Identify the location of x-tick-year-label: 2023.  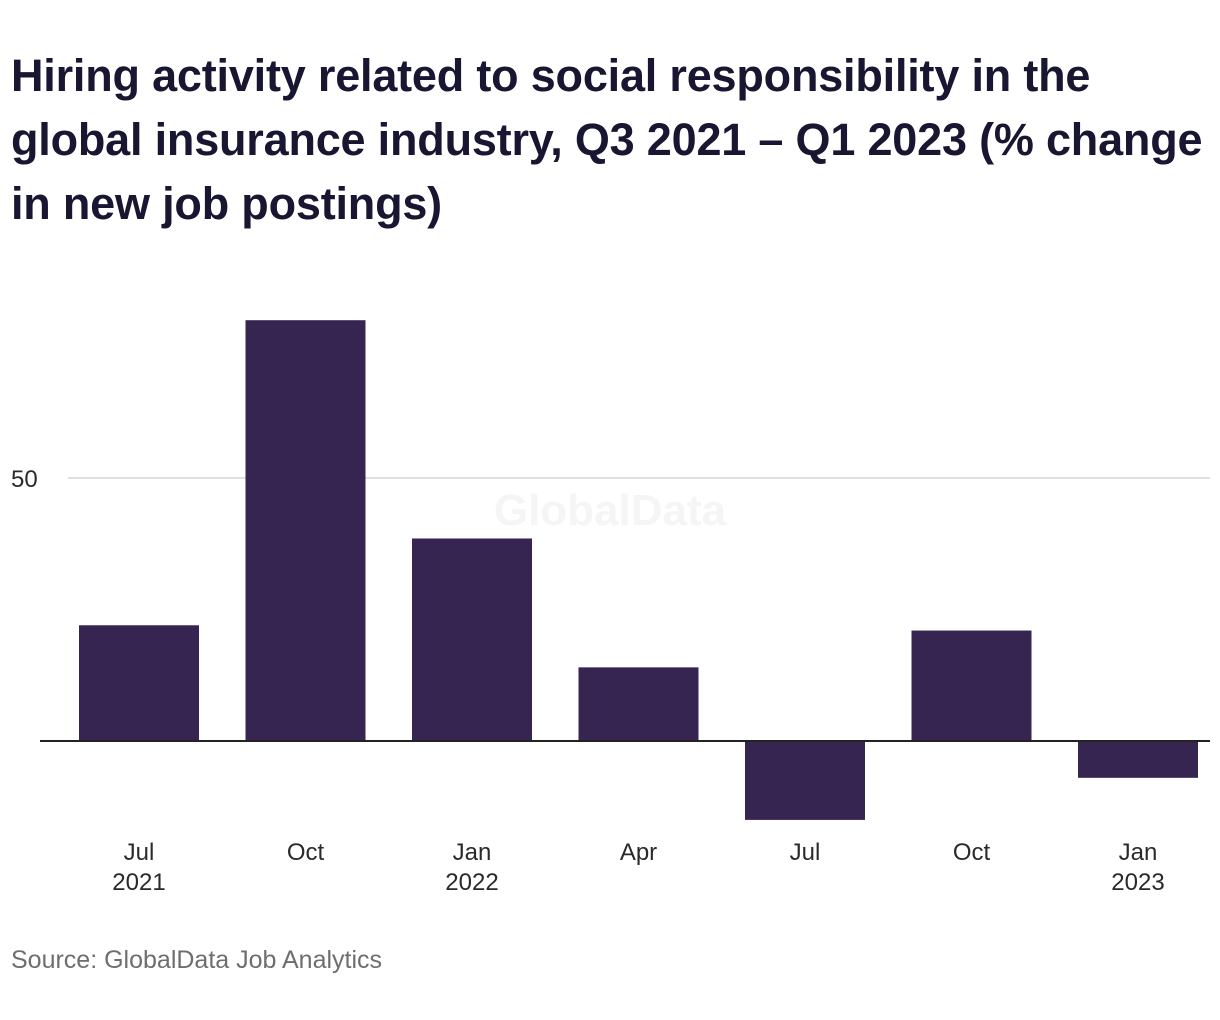
(1137, 882).